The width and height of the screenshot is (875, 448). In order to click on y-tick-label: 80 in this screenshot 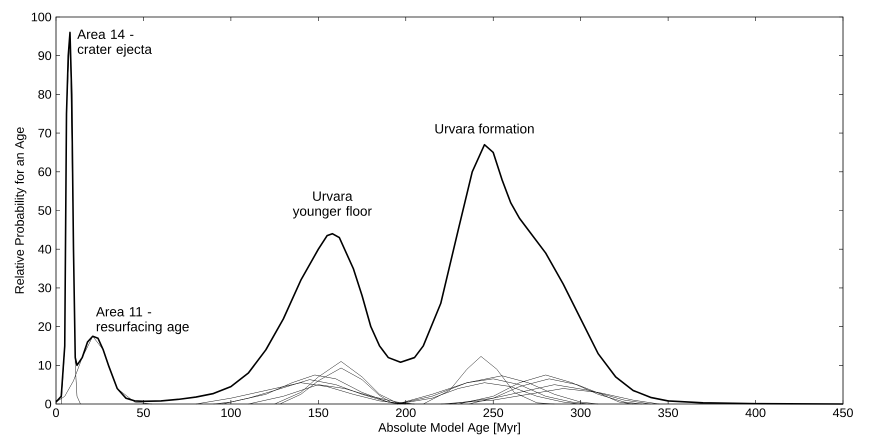, I will do `click(45, 94)`.